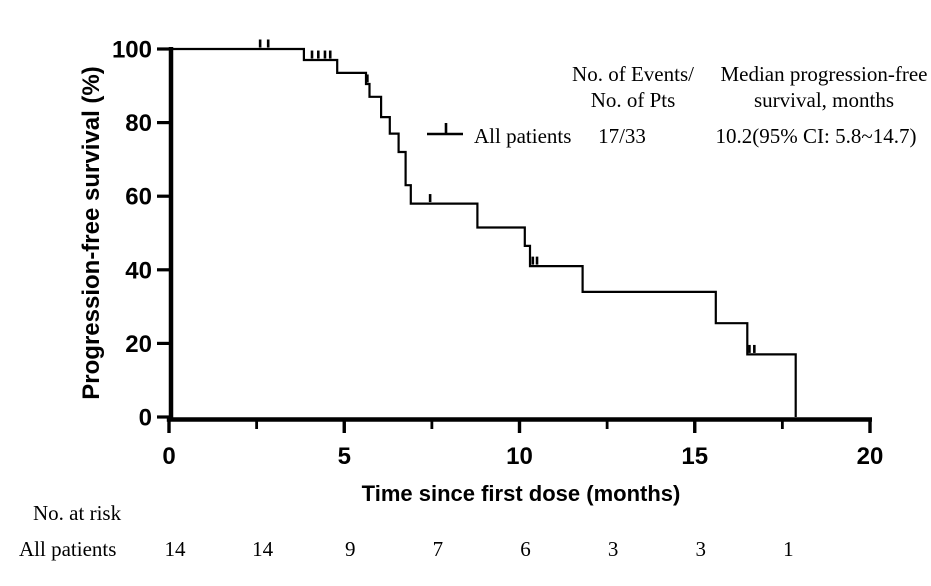  I want to click on x-tick-label: 0, so click(168, 456).